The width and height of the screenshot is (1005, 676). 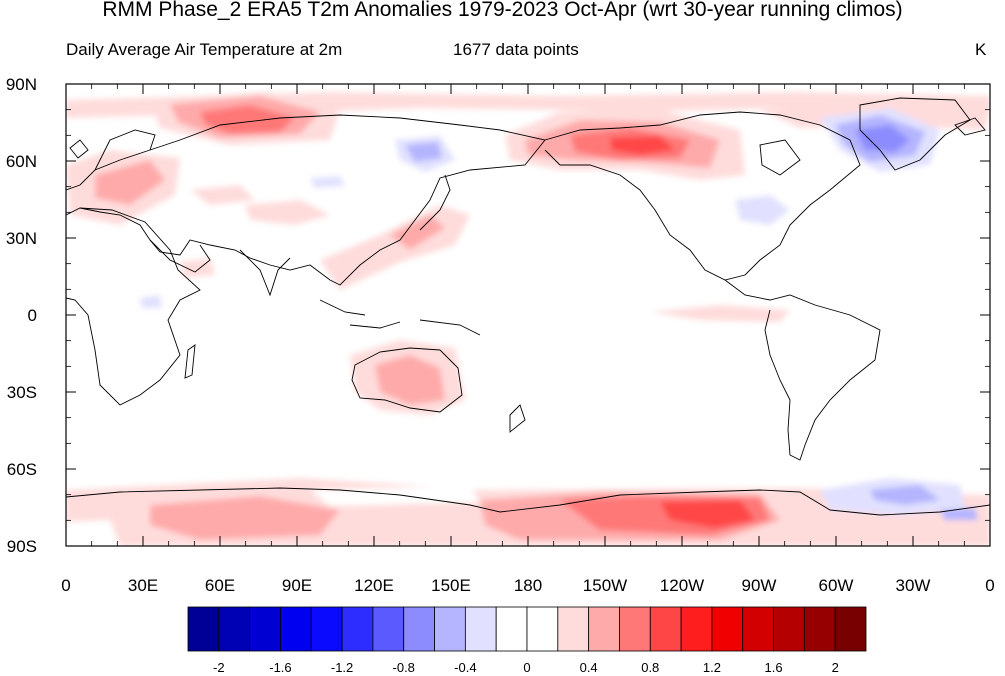 I want to click on colorbar-label: -0.4, so click(x=465, y=667).